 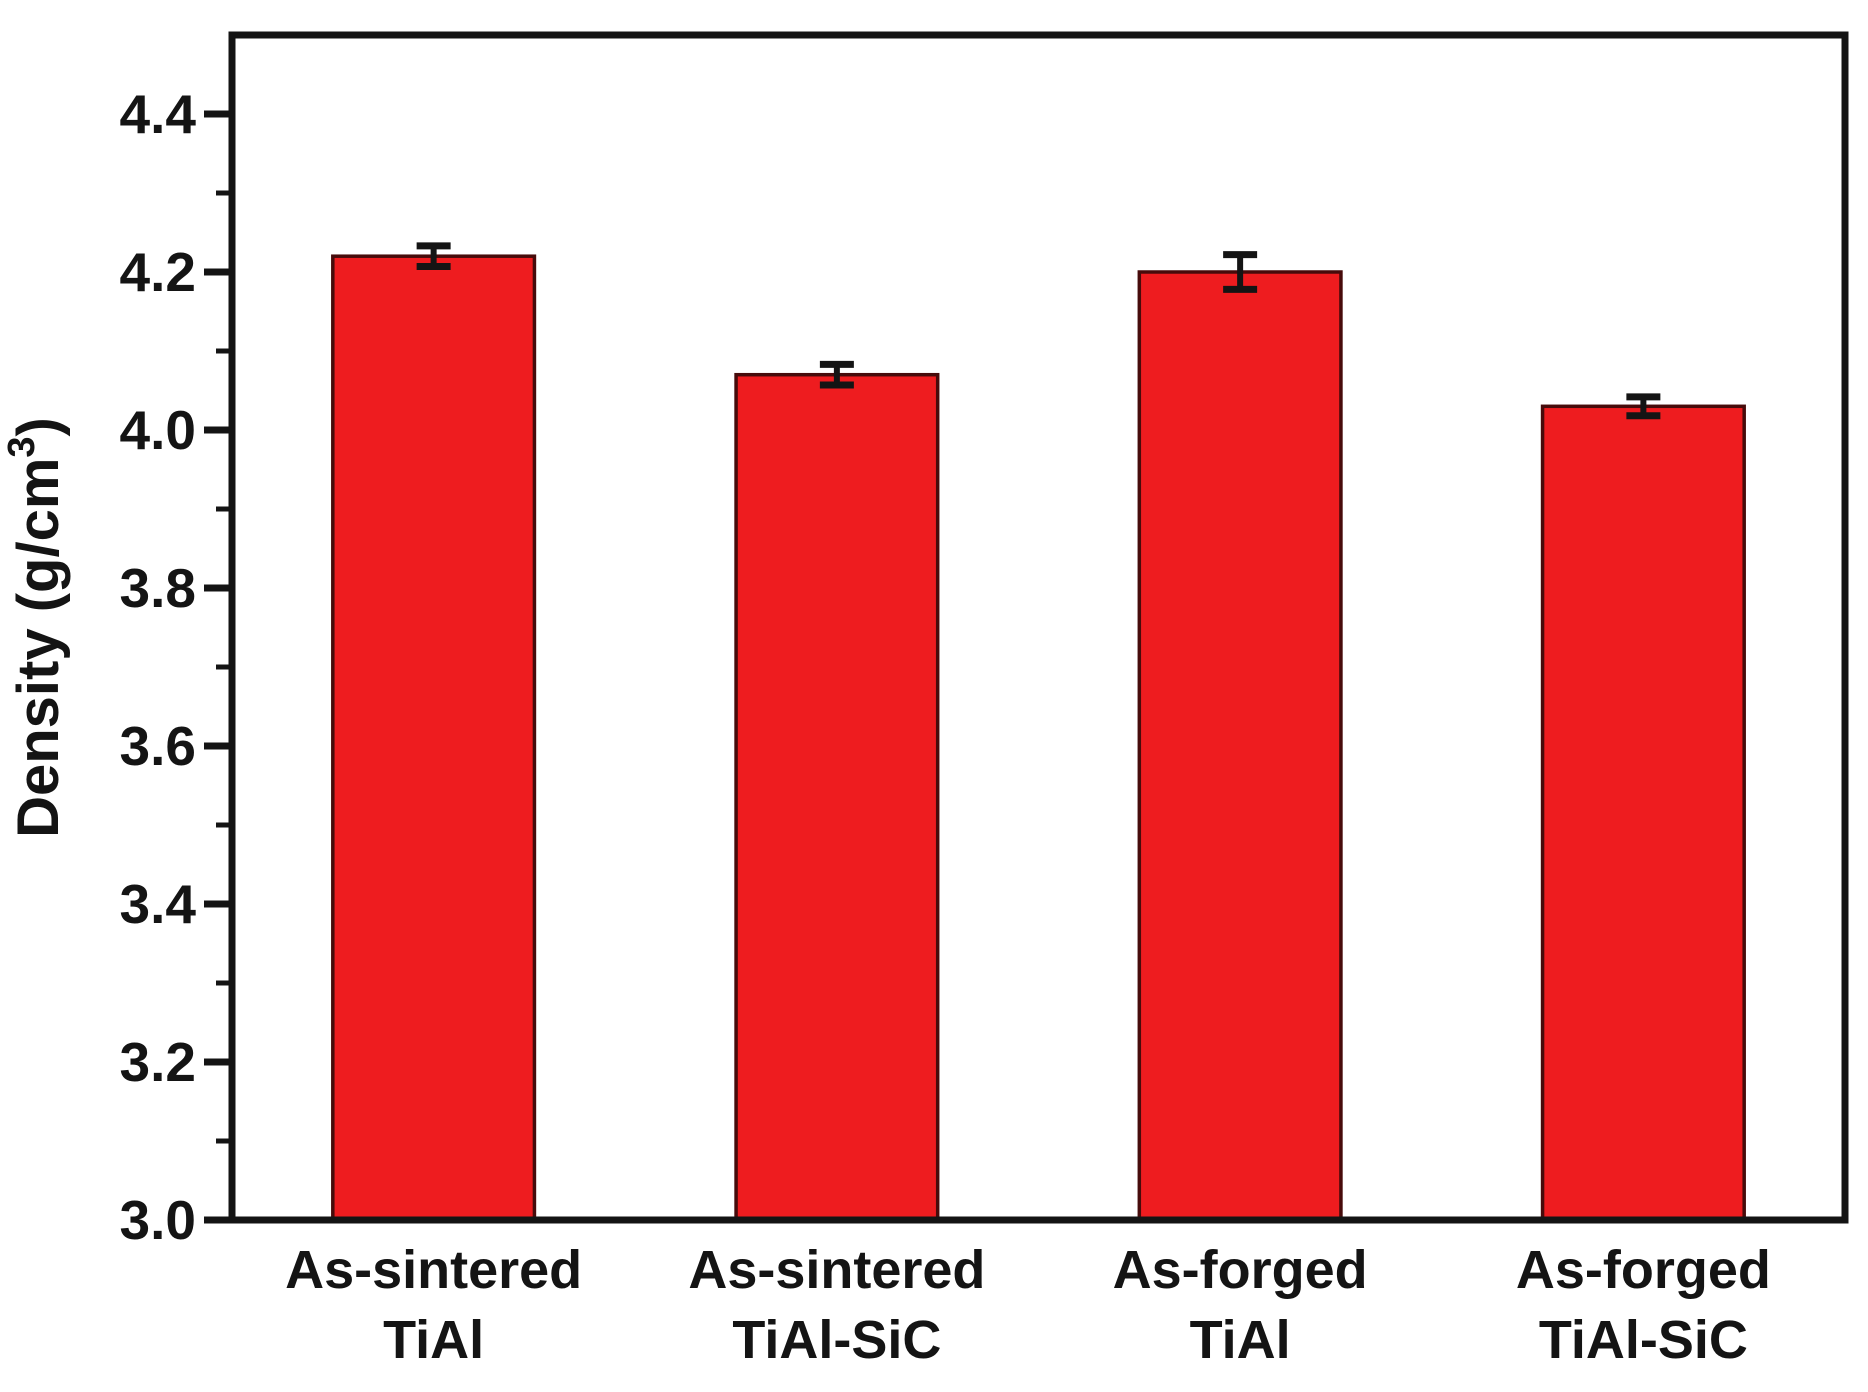 I want to click on bar-as-sintered-tial-sic, so click(x=837, y=797).